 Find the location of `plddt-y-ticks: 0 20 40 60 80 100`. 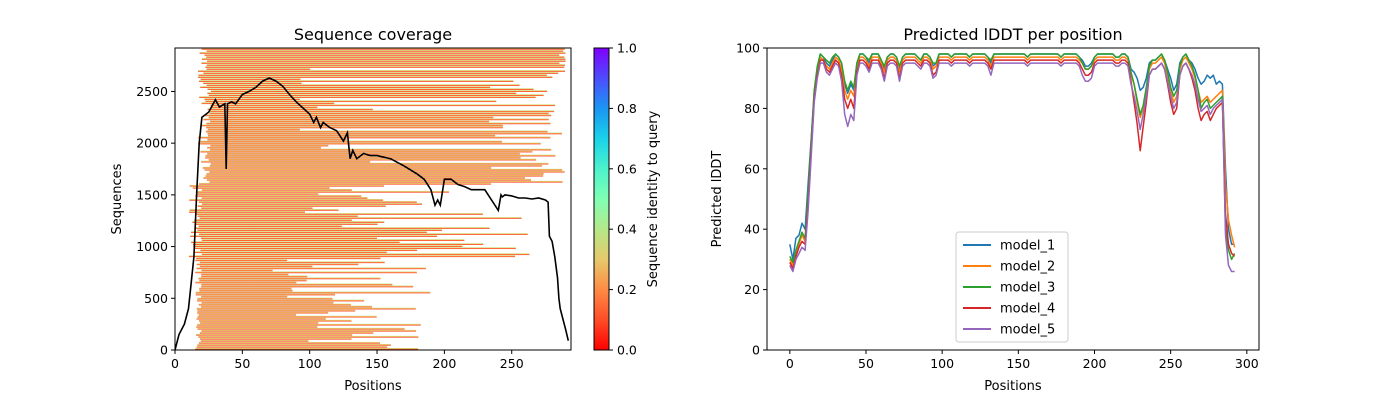

plddt-y-ticks: 0 20 40 60 80 100 is located at coordinates (751, 199).